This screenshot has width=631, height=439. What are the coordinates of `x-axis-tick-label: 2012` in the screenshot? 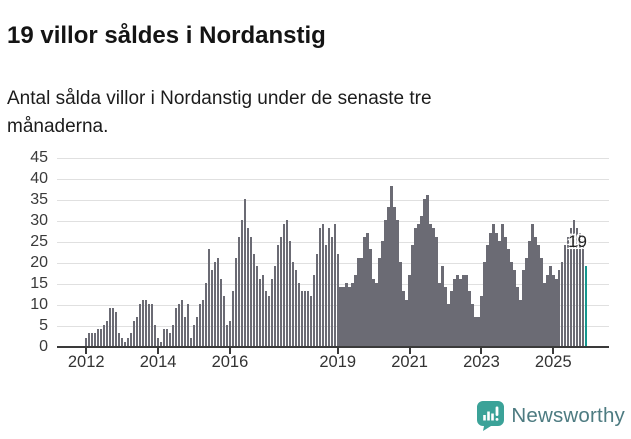 It's located at (86, 362).